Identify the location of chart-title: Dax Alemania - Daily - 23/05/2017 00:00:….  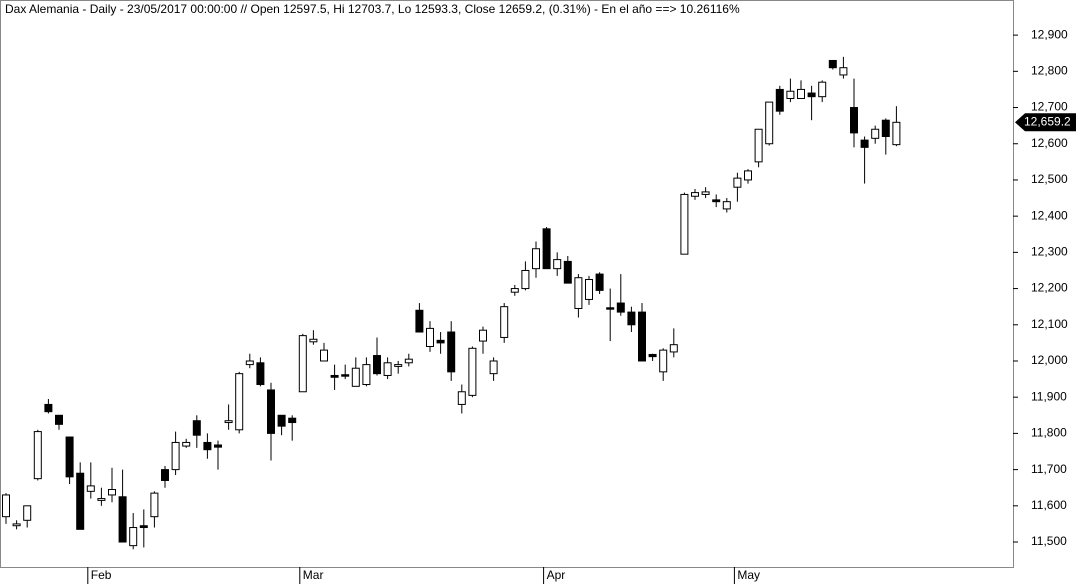
(372, 9).